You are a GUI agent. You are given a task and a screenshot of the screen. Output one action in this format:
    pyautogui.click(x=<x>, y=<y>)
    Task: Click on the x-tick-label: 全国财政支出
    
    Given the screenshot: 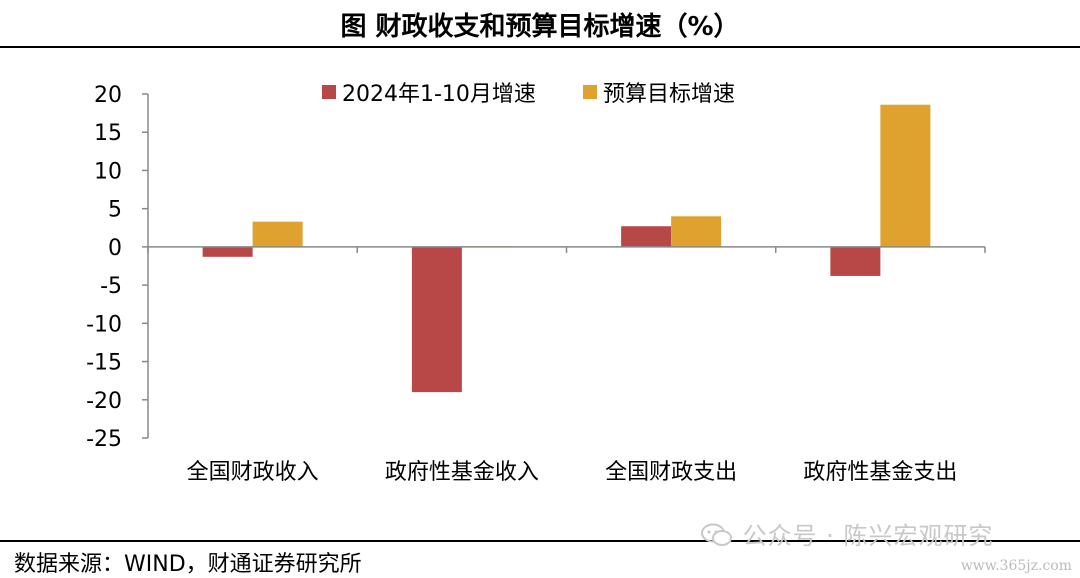 What is the action you would take?
    pyautogui.click(x=671, y=472)
    